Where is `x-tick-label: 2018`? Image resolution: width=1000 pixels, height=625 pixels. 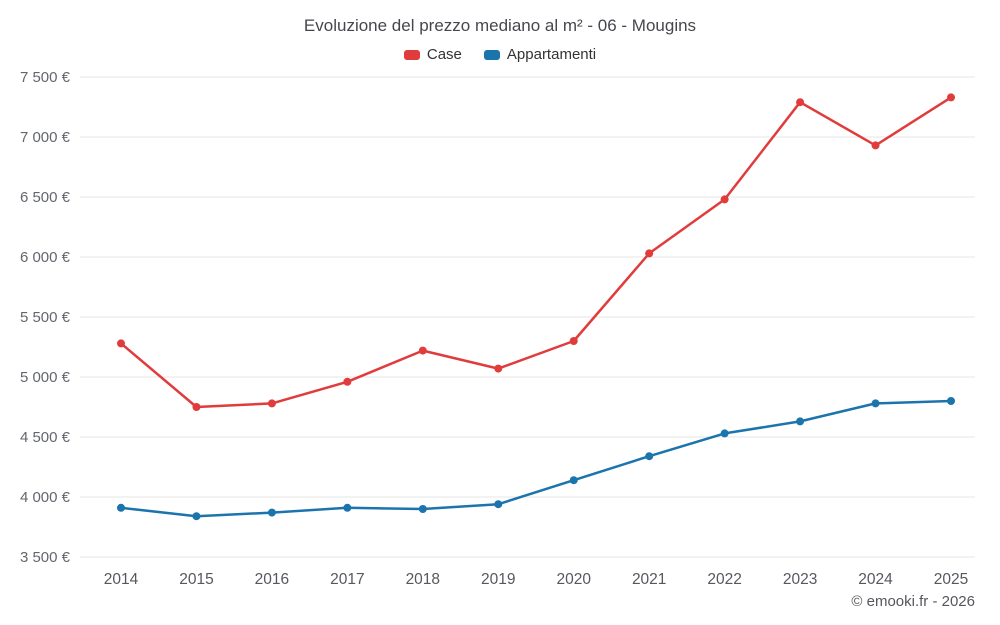
x-tick-label: 2018 is located at coordinates (423, 579).